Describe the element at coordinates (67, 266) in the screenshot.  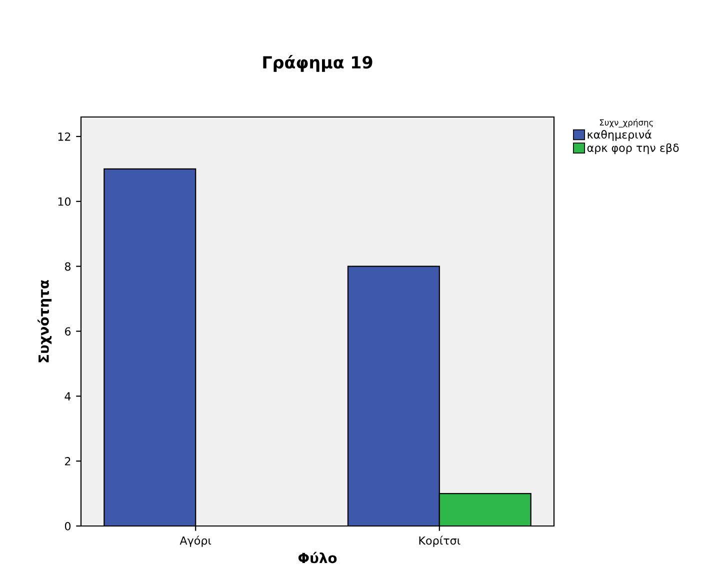
I see `y-tick-label: 8` at that location.